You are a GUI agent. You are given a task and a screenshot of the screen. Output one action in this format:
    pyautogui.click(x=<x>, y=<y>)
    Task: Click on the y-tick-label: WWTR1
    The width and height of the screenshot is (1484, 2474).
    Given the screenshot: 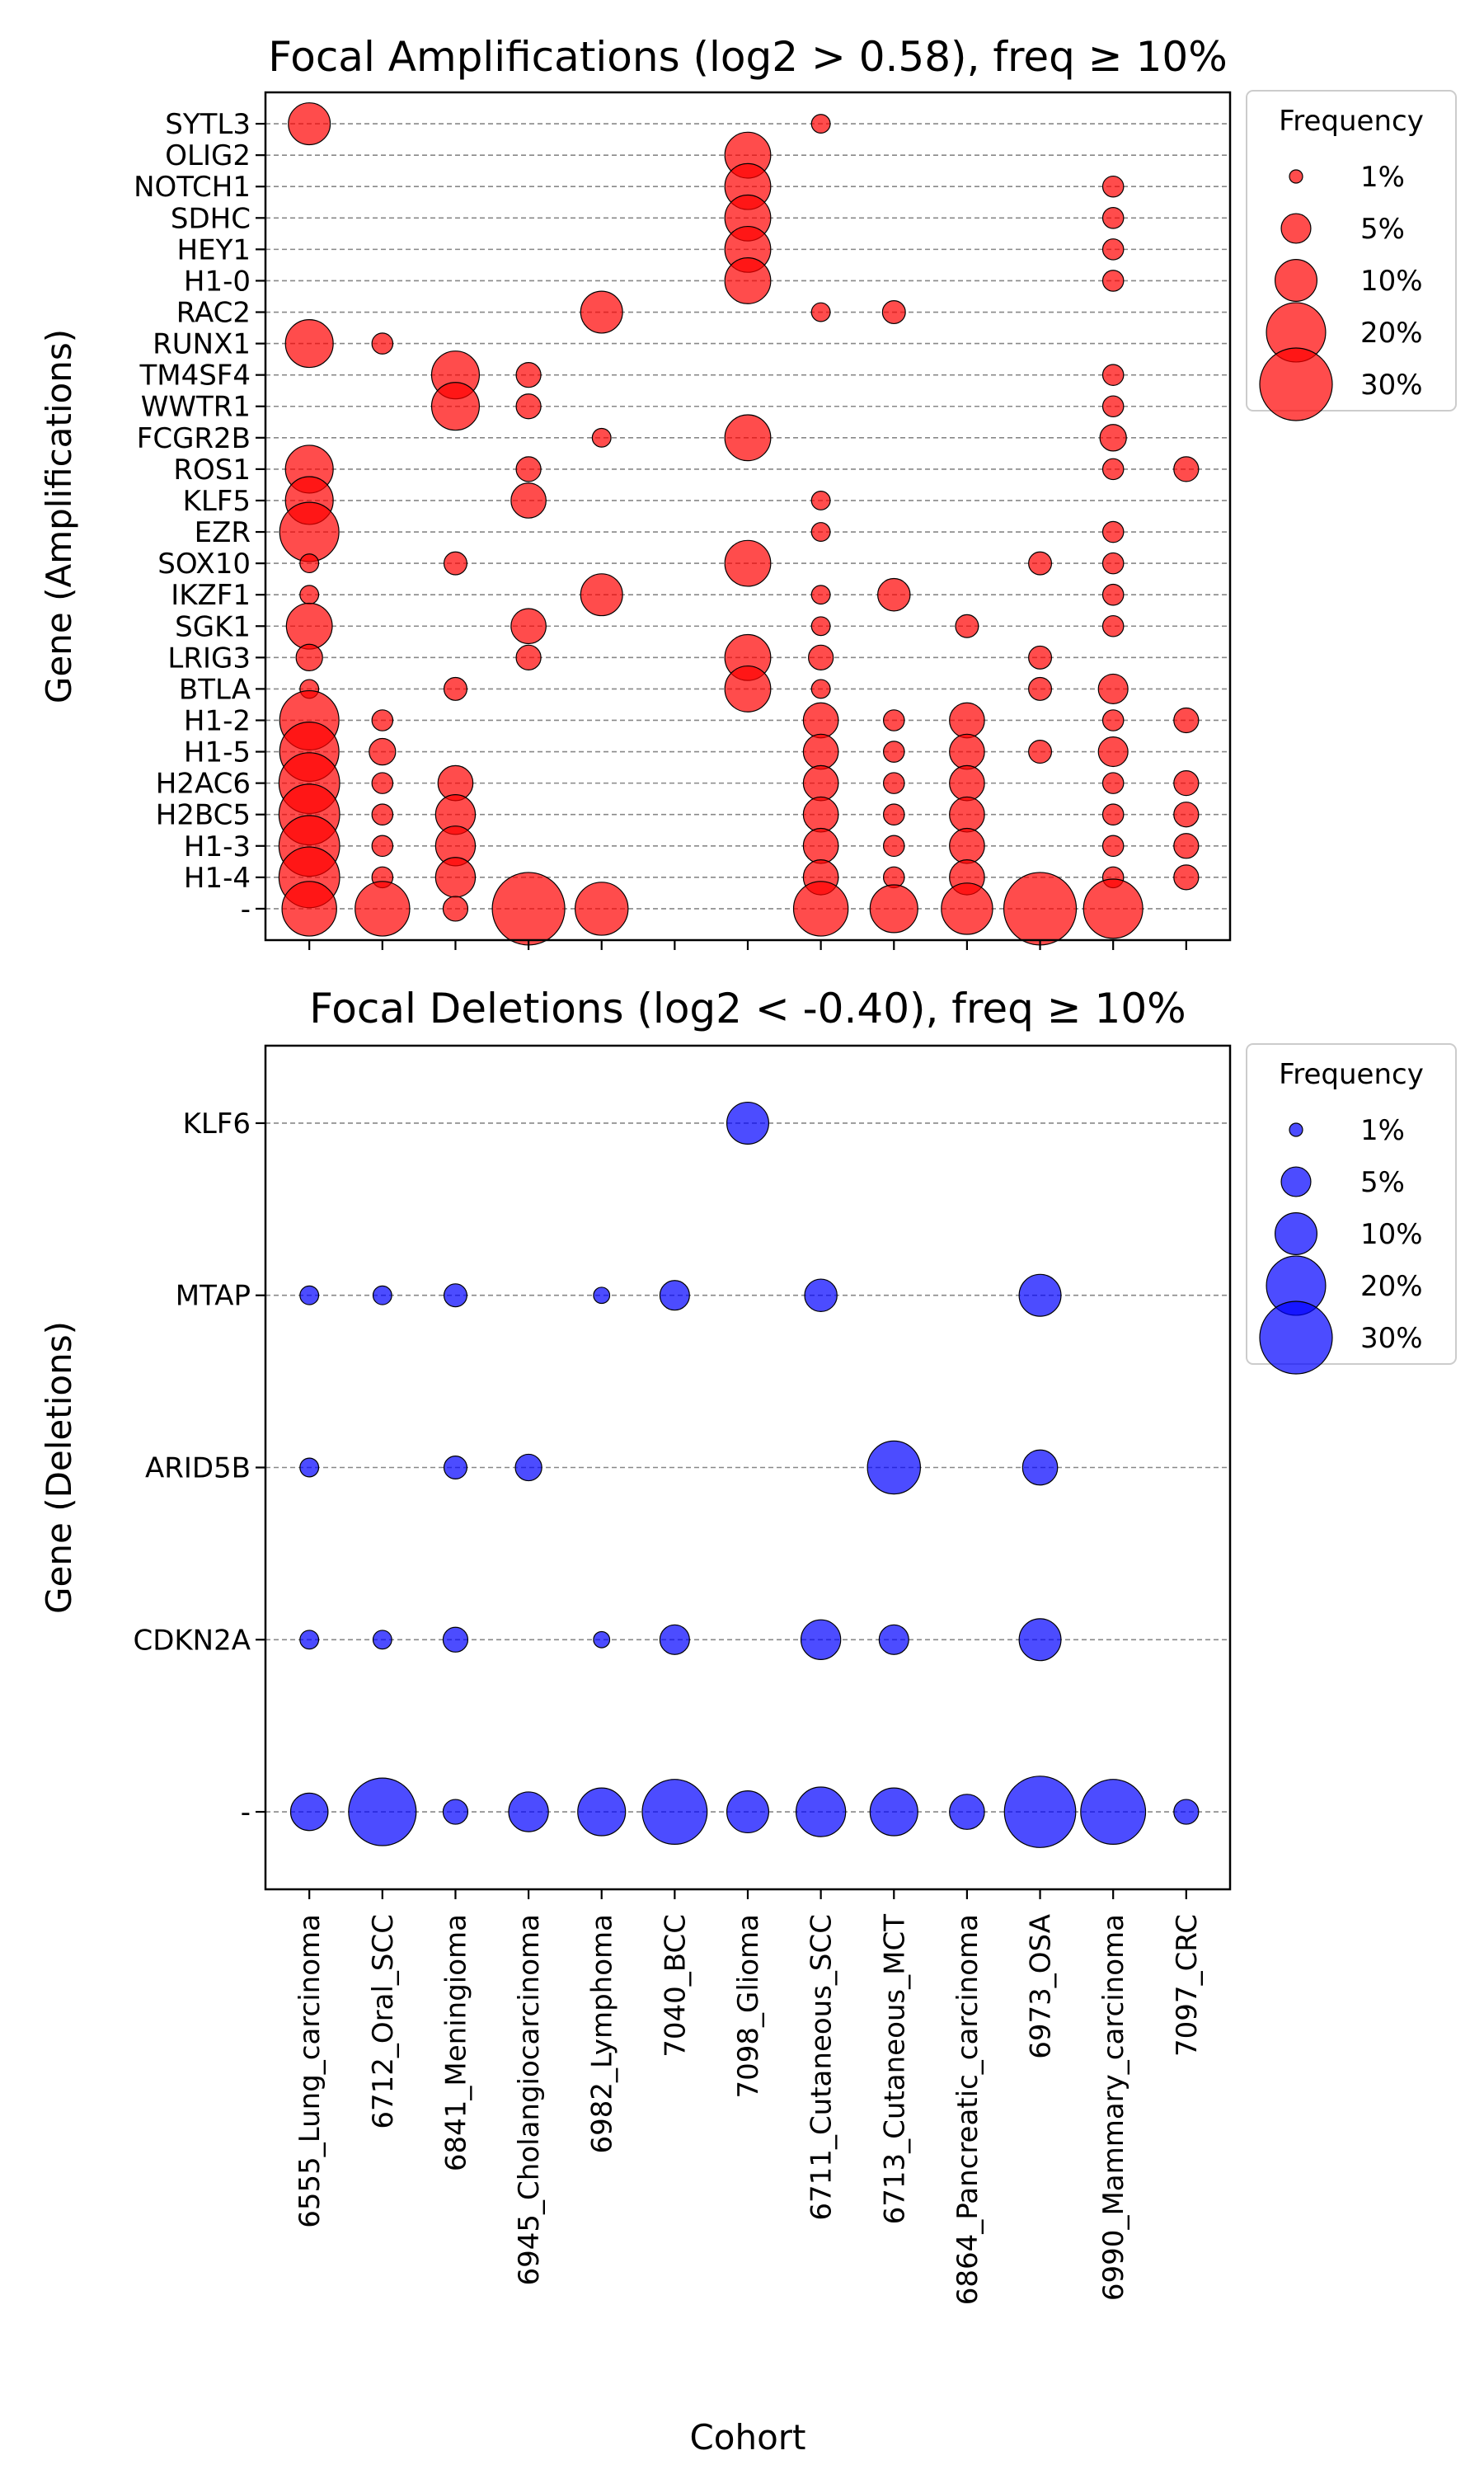 What is the action you would take?
    pyautogui.click(x=196, y=407)
    